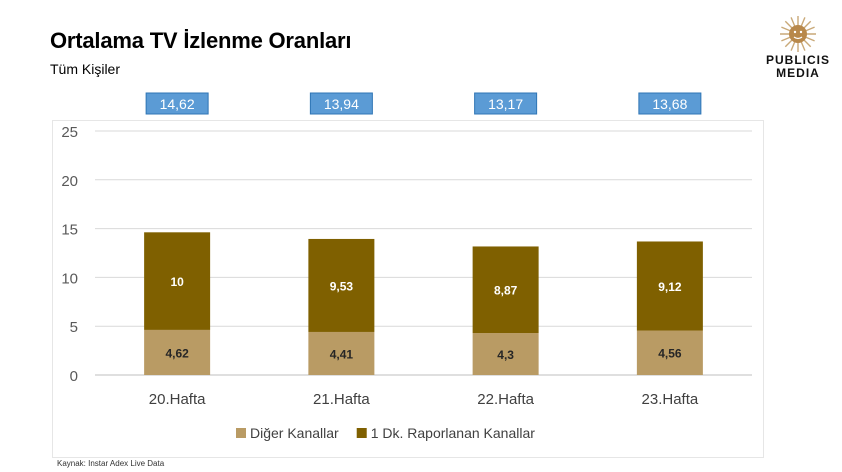  I want to click on data-label: 4,56, so click(670, 354).